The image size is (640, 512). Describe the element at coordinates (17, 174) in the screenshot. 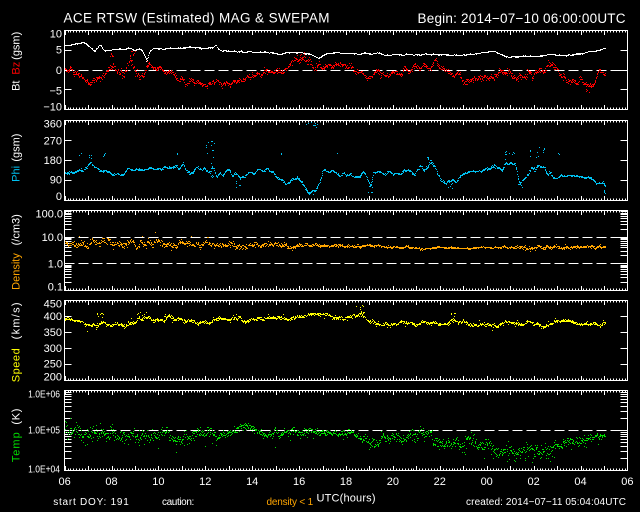

I see `svg-text: Phi` at that location.